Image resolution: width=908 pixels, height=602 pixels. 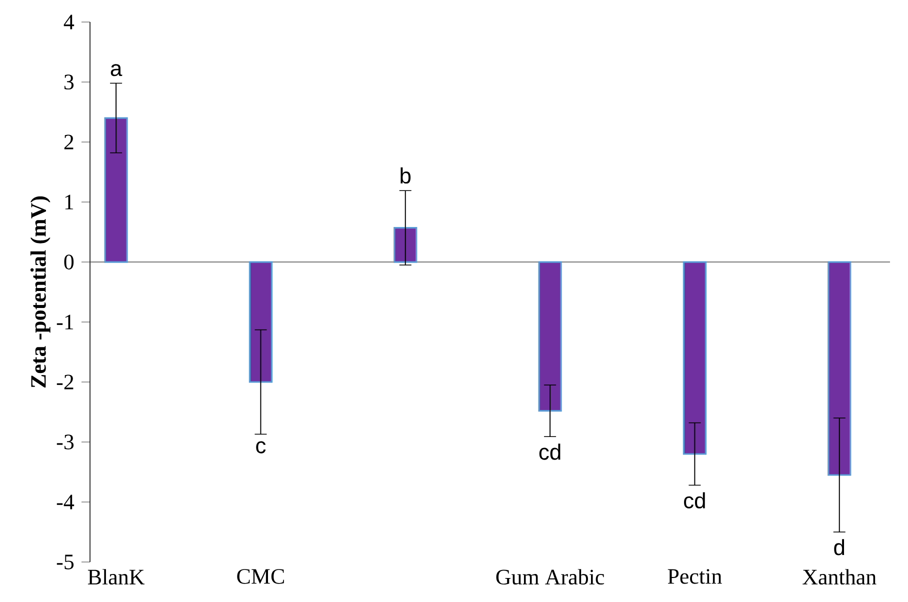 I want to click on annotation: b, so click(x=405, y=175).